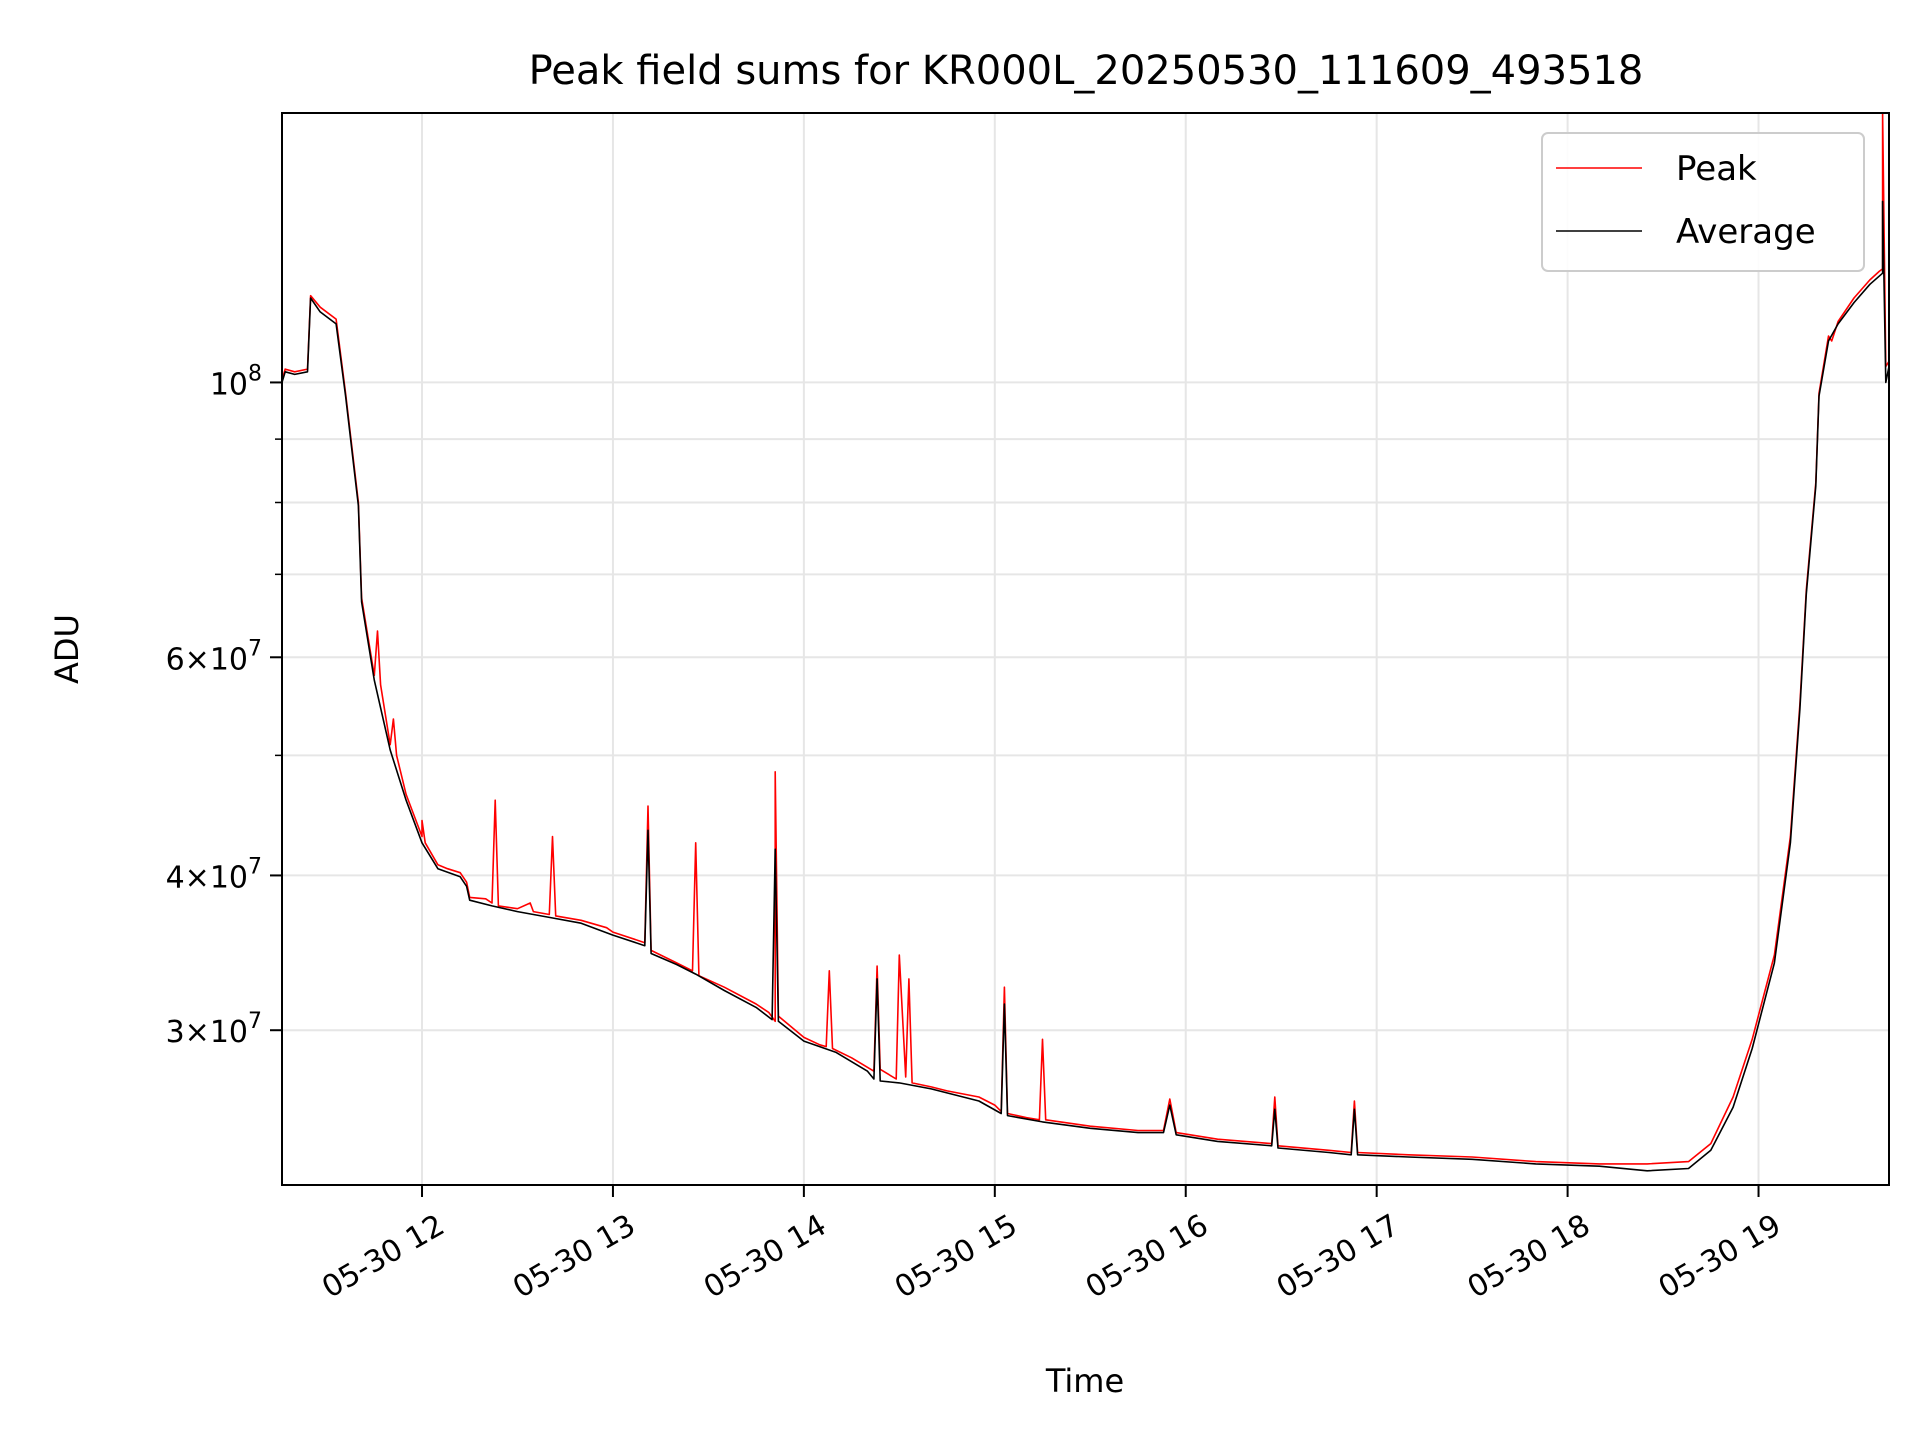  Describe the element at coordinates (1084, 1381) in the screenshot. I see `x-axis-title: Time` at that location.